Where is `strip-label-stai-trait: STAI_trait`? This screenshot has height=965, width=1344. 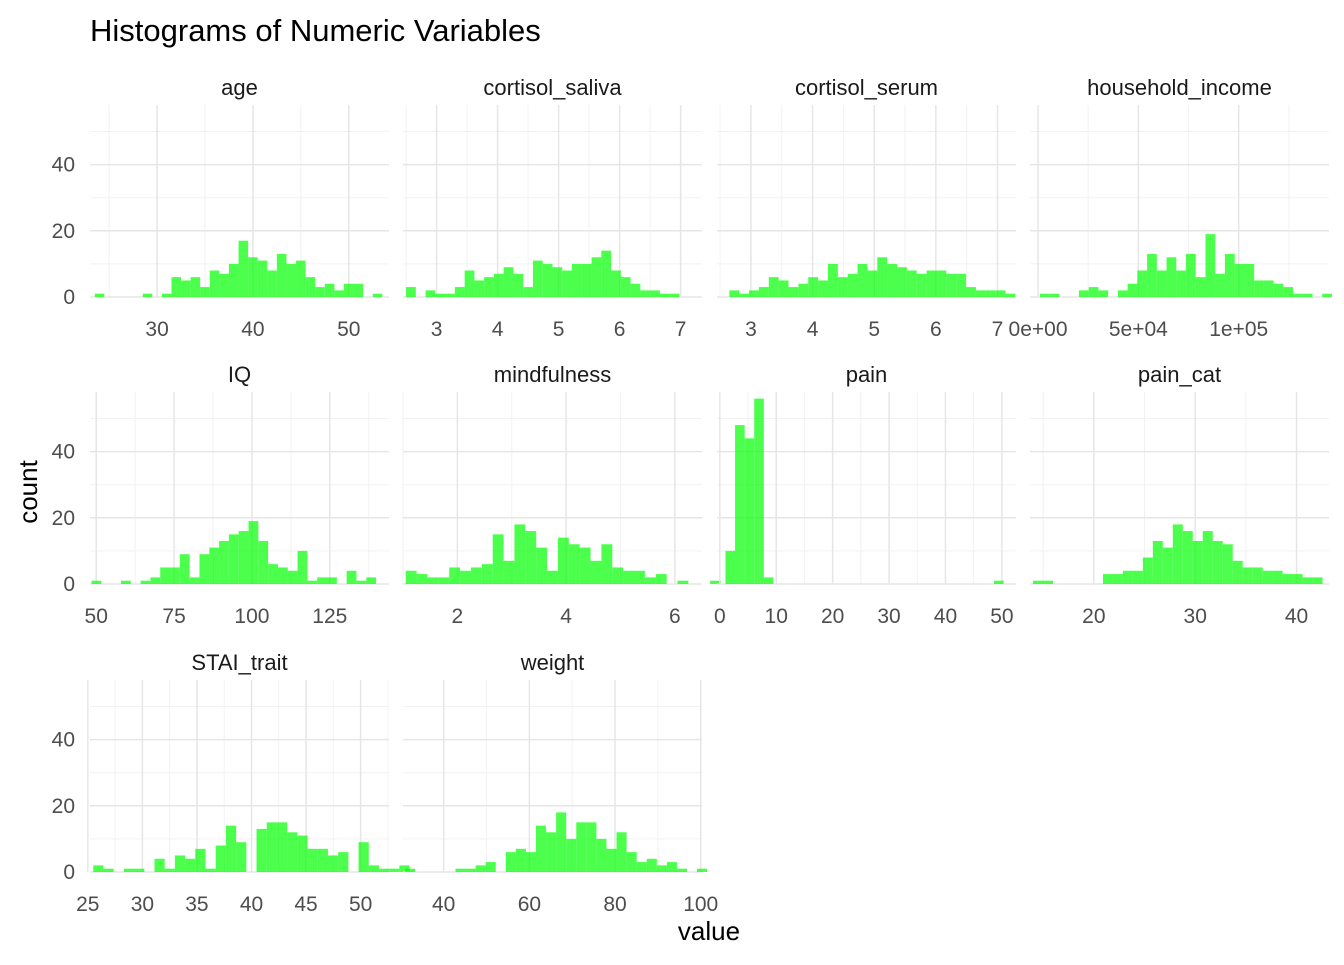 strip-label-stai-trait: STAI_trait is located at coordinates (239, 662).